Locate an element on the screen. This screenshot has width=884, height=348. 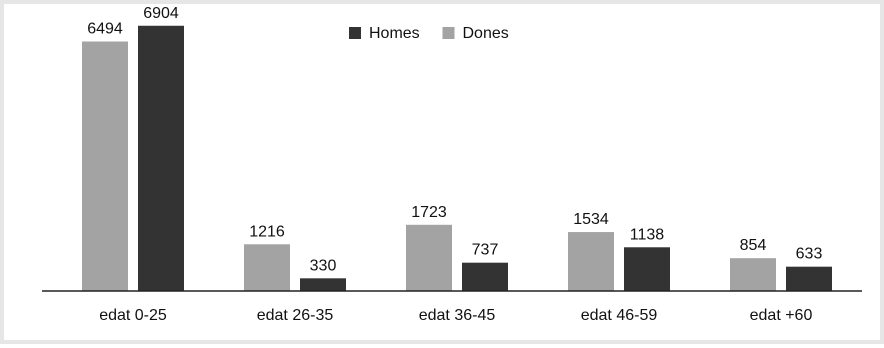
value-label-homes-edat-36-45: 737 is located at coordinates (485, 250).